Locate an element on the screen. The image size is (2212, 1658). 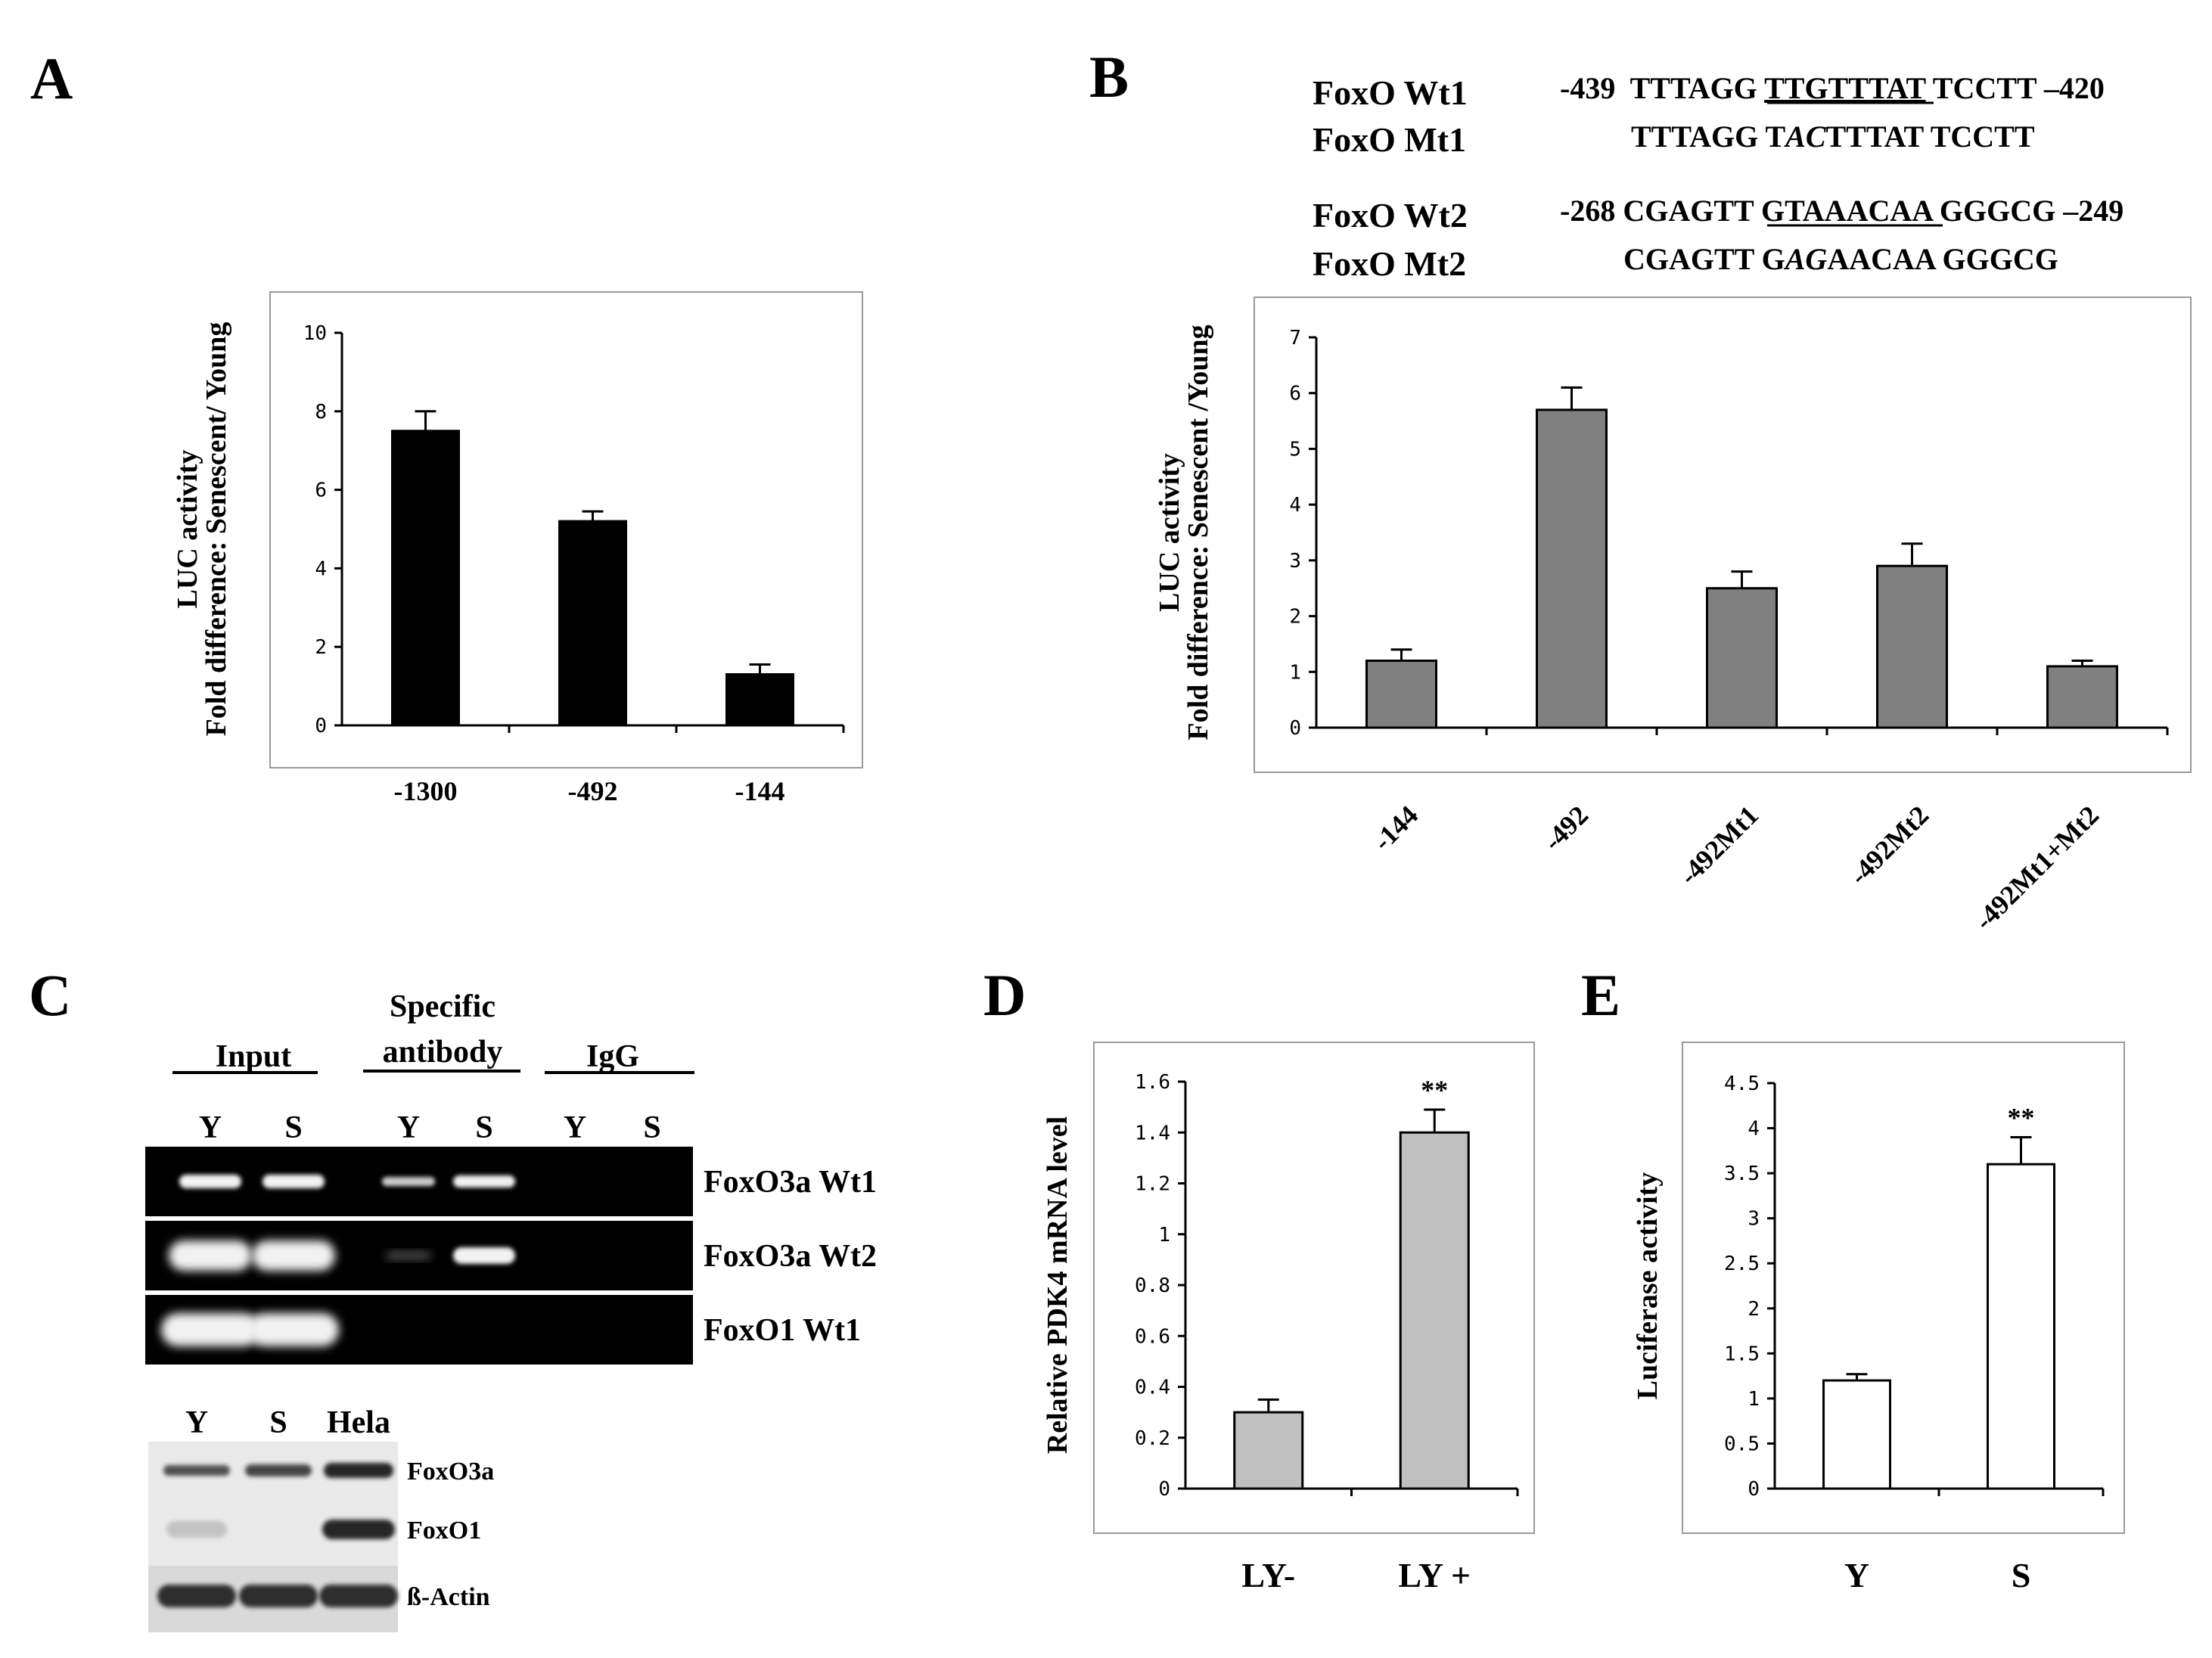
seq-mt1-mut: AC is located at coordinates (1805, 137).